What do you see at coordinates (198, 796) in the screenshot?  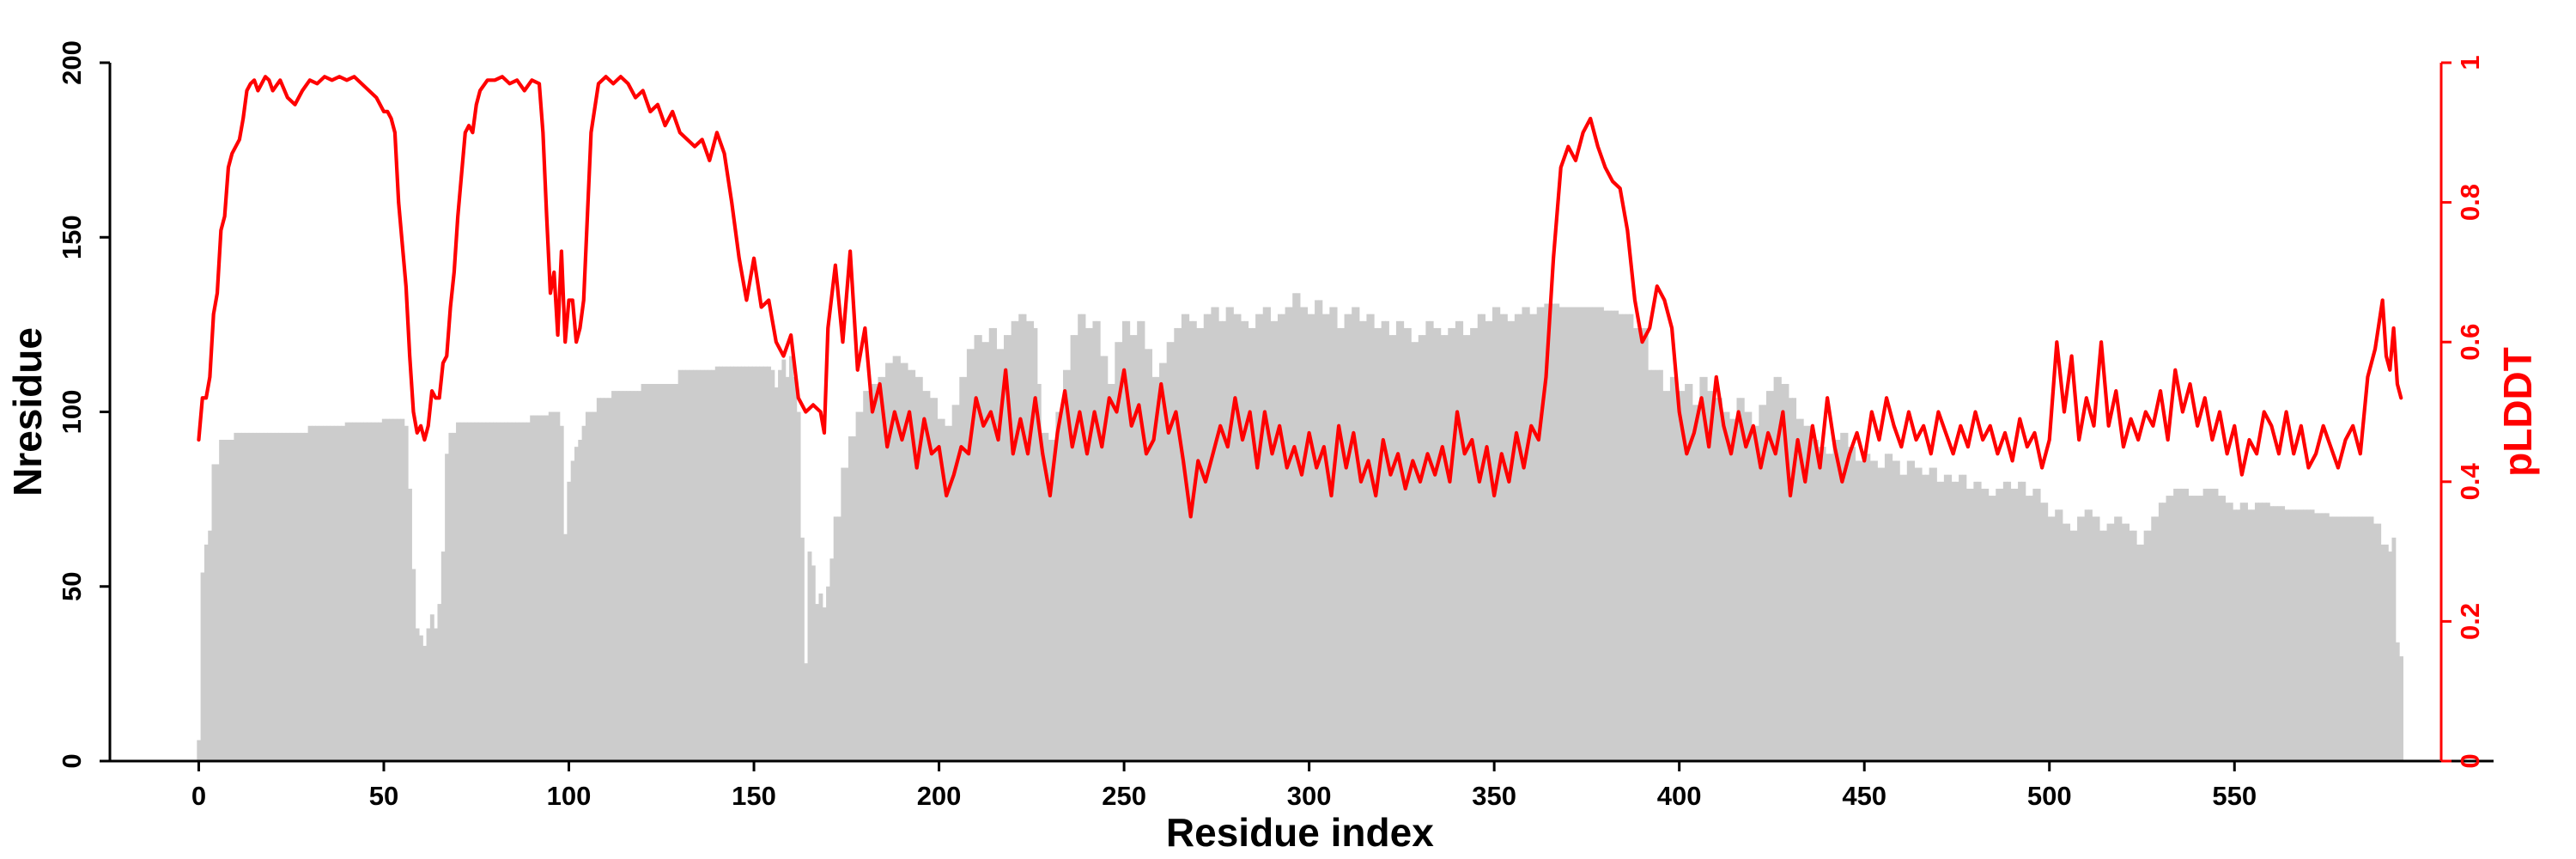 I see `x-tick-label: 0` at bounding box center [198, 796].